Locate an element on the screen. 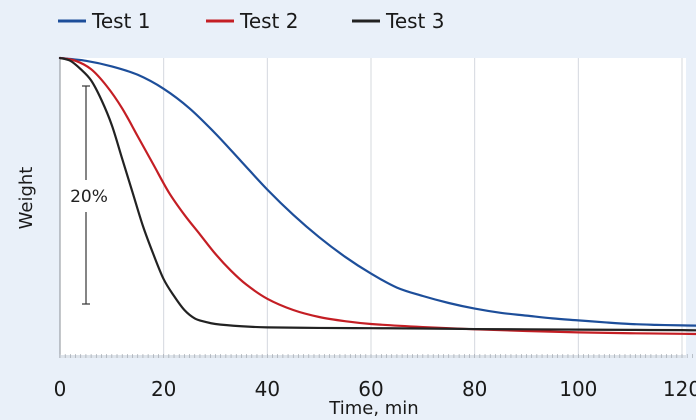 This screenshot has height=420, width=696. minor-ticks is located at coordinates (376, 356).